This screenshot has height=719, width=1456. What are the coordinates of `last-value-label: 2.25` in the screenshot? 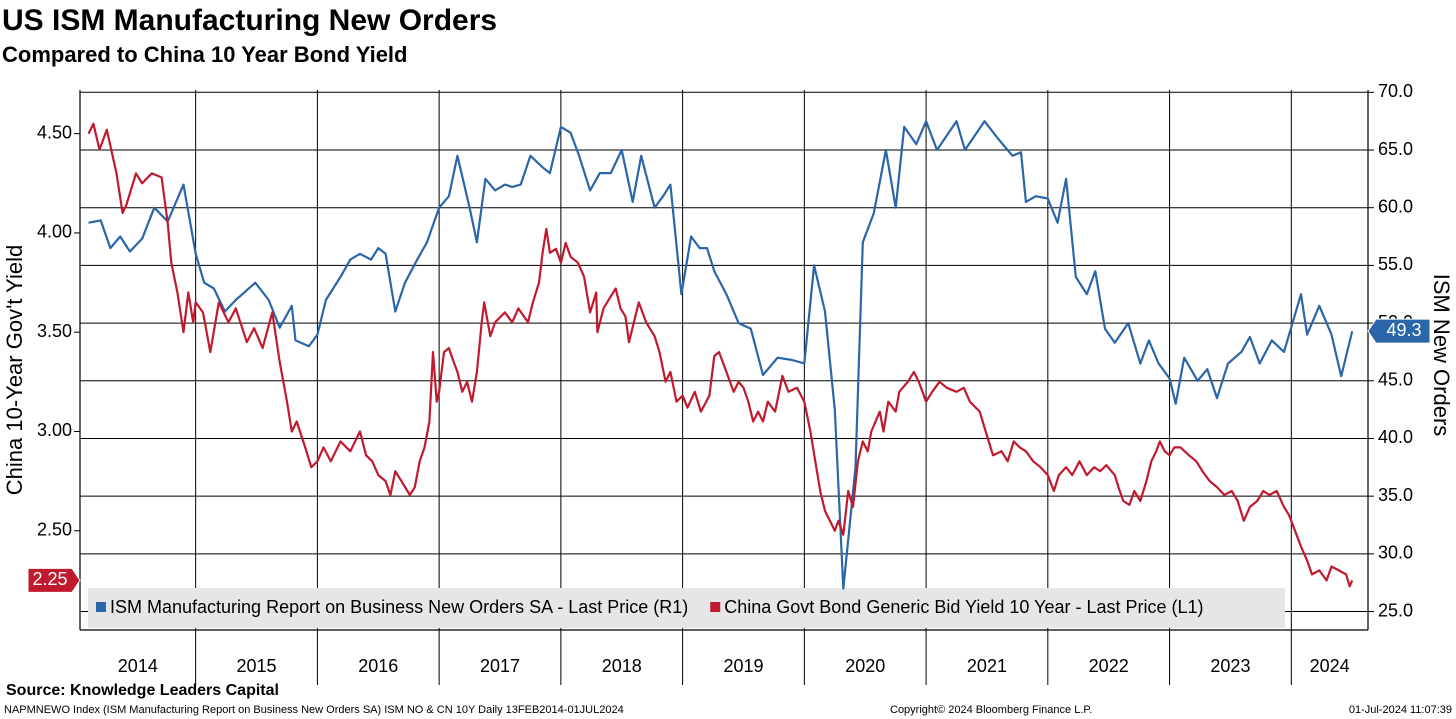 It's located at (49, 579).